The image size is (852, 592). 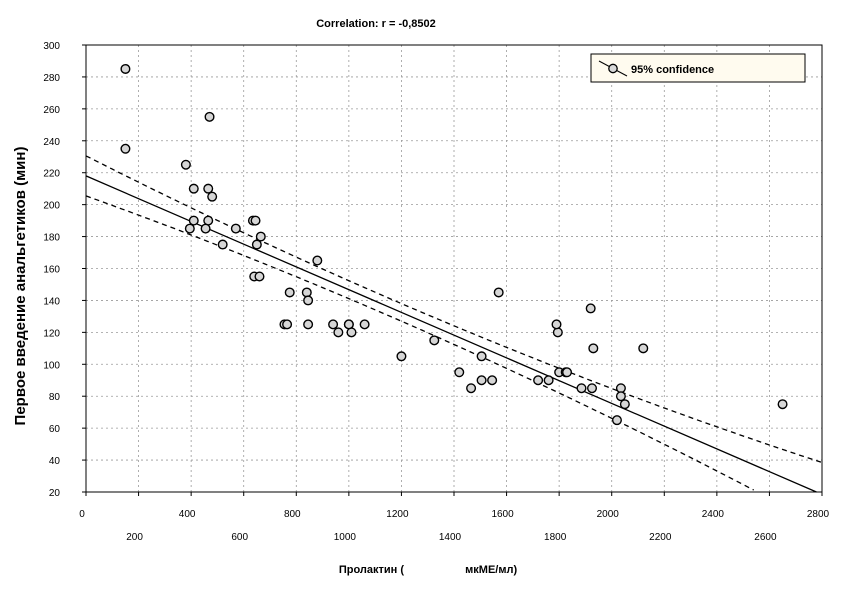 What do you see at coordinates (134, 537) in the screenshot?
I see `x-tick-label: 200` at bounding box center [134, 537].